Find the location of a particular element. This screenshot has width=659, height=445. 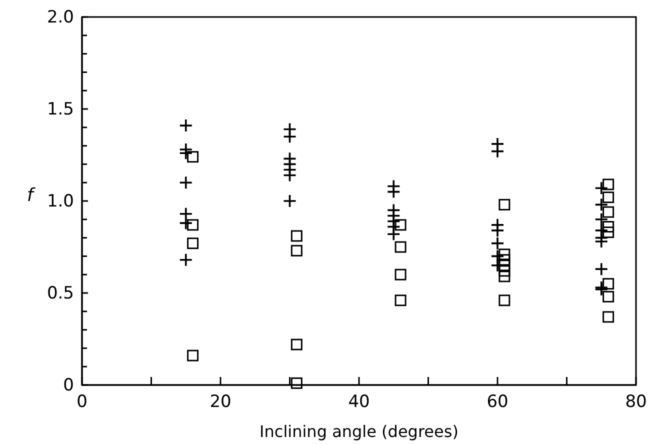

y-axis-title: f is located at coordinates (31, 195).